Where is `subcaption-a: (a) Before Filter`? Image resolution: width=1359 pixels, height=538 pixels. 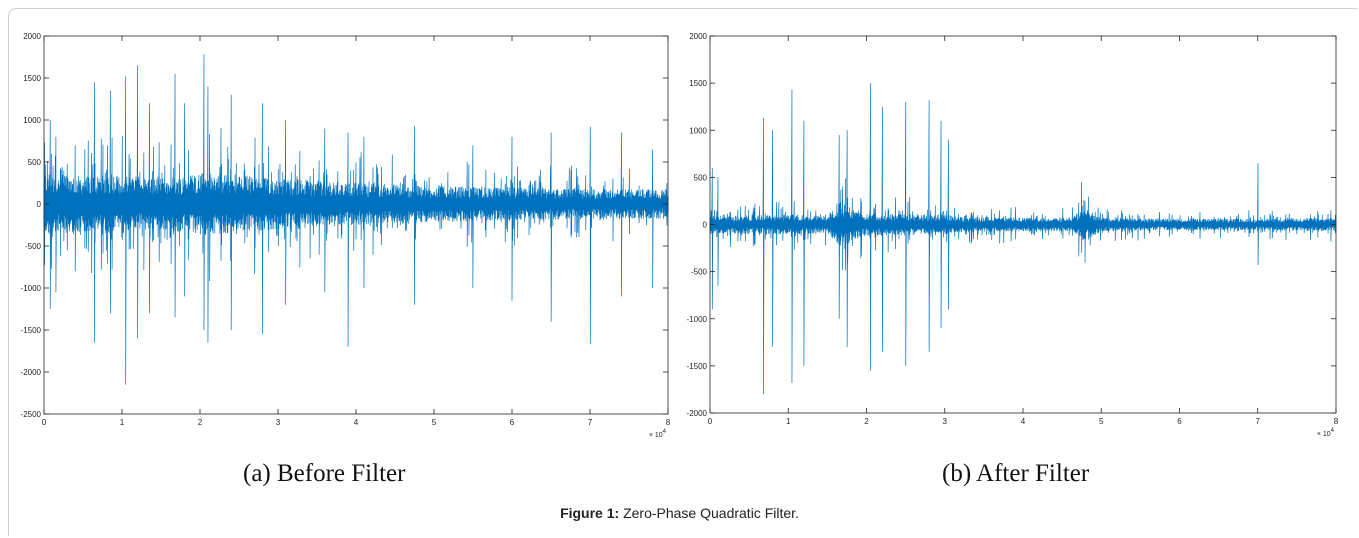 subcaption-a: (a) Before Filter is located at coordinates (324, 474).